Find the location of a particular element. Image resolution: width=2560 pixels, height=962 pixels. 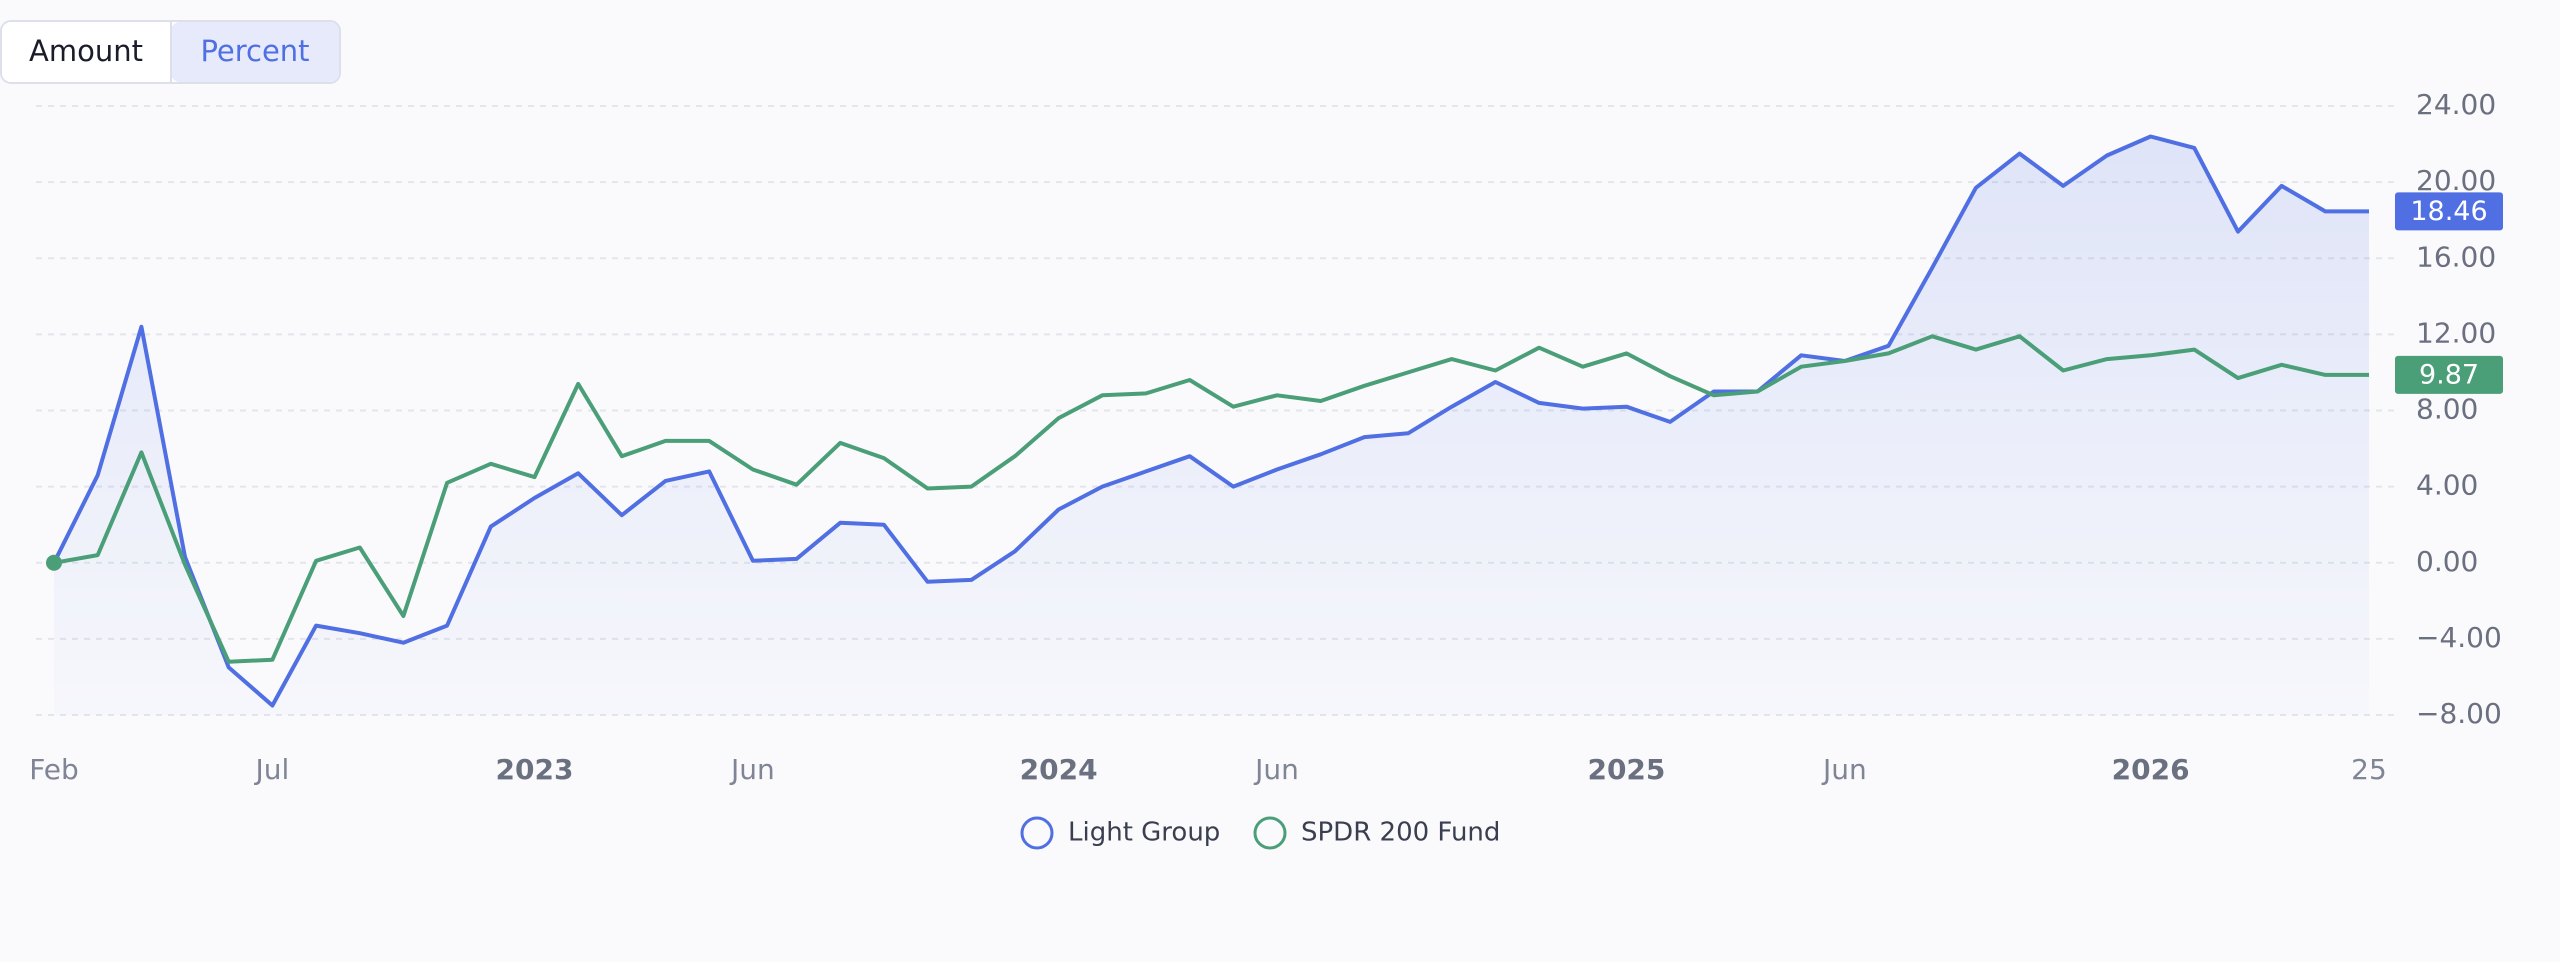

x-tick-label: 2025 is located at coordinates (1626, 769).